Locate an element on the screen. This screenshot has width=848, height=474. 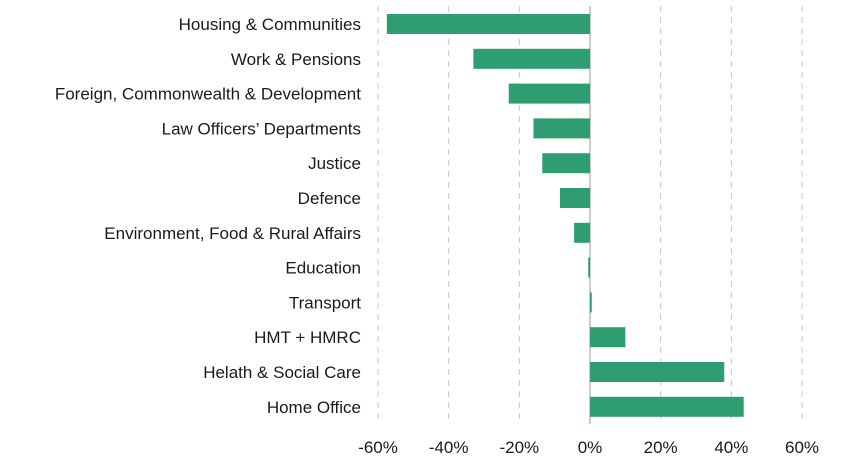
x-tick-label: -20% is located at coordinates (519, 447).